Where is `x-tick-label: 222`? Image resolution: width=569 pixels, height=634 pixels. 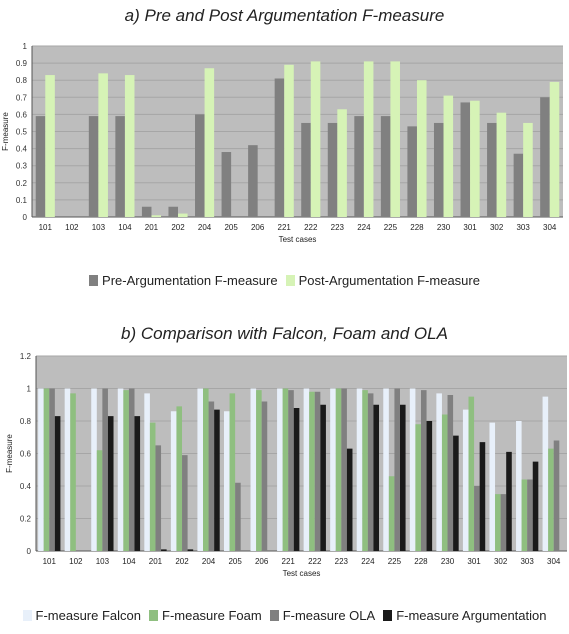 x-tick-label: 222 is located at coordinates (311, 227).